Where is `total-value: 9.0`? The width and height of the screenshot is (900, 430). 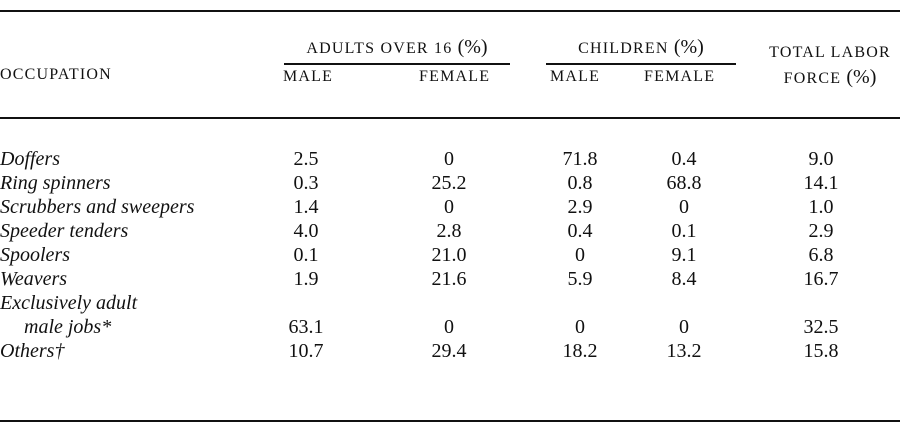
total-value: 9.0 is located at coordinates (821, 159).